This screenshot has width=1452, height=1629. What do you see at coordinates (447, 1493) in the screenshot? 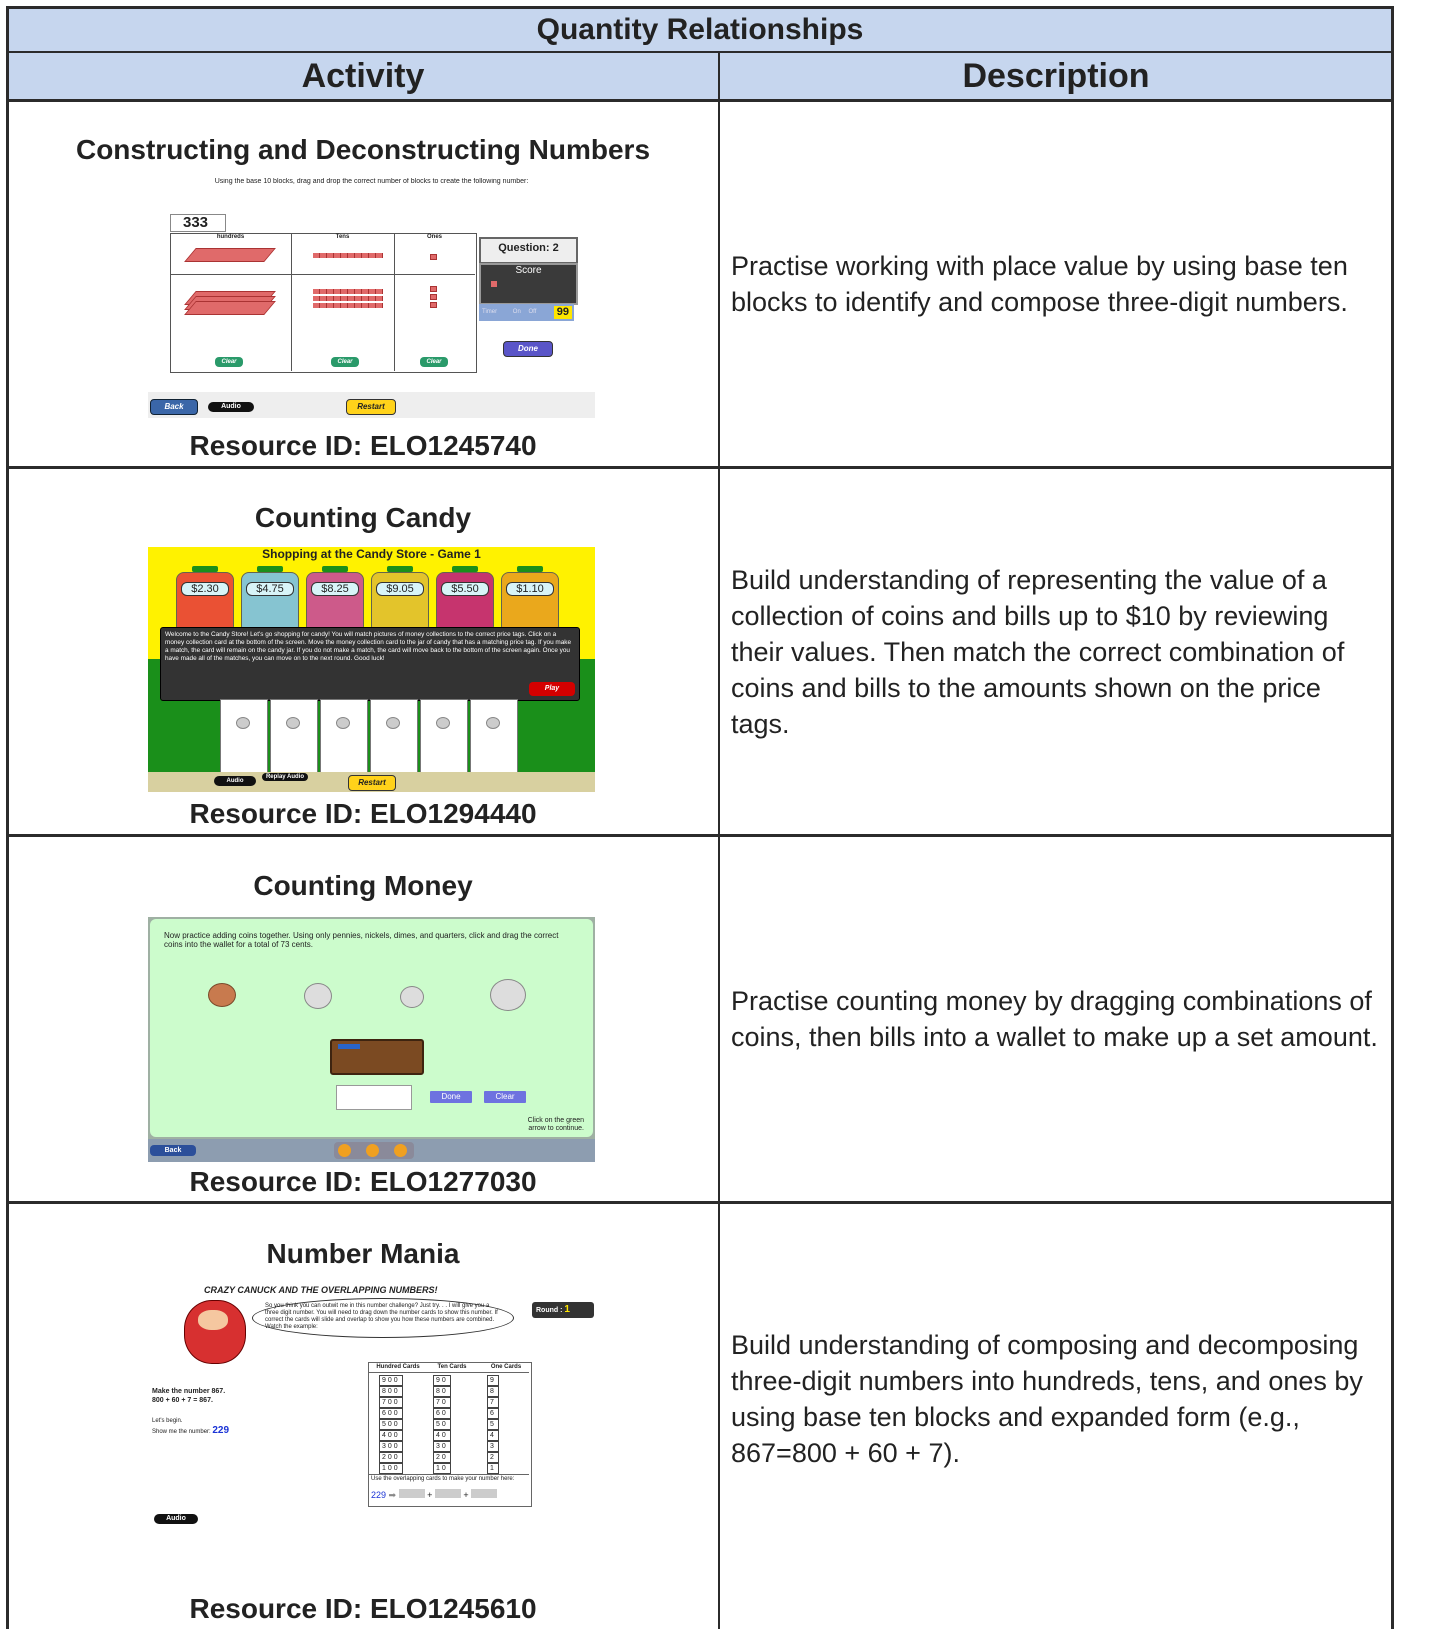
I see `answer-slot` at bounding box center [447, 1493].